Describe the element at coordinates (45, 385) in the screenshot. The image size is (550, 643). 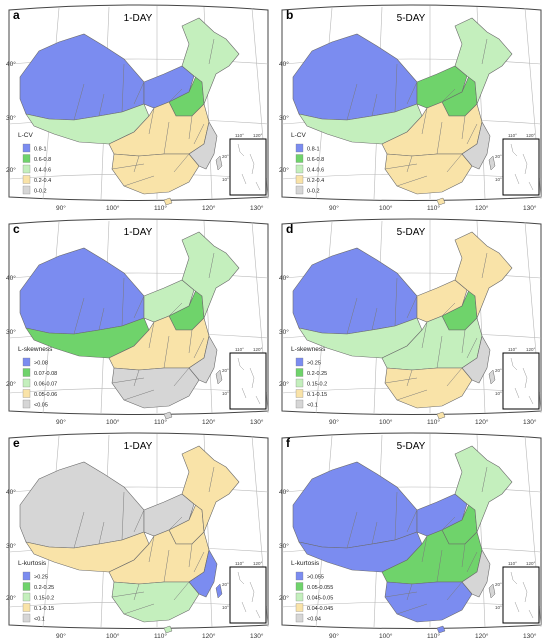
I see `legend-label: 0.06-0.07` at that location.